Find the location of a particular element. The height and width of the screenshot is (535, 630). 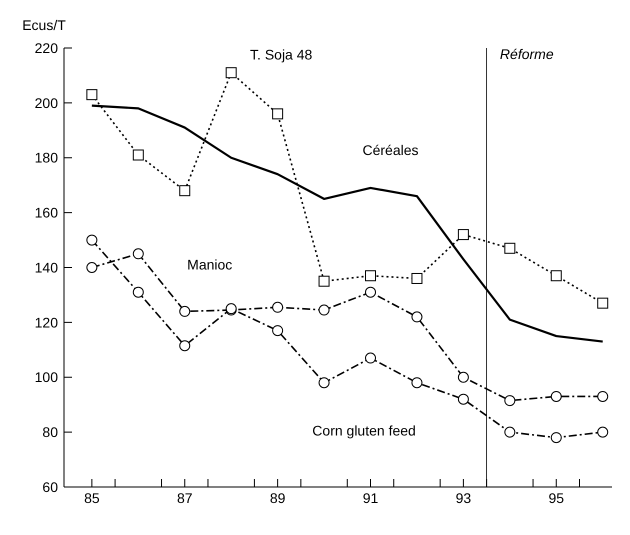

ref-line-label: Réforme is located at coordinates (527, 54).